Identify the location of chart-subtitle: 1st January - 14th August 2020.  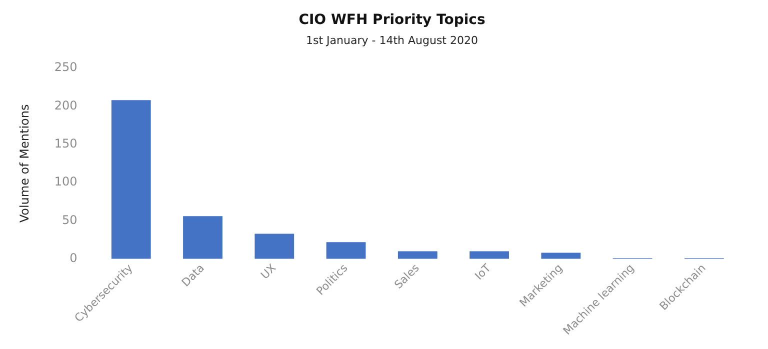
(392, 40).